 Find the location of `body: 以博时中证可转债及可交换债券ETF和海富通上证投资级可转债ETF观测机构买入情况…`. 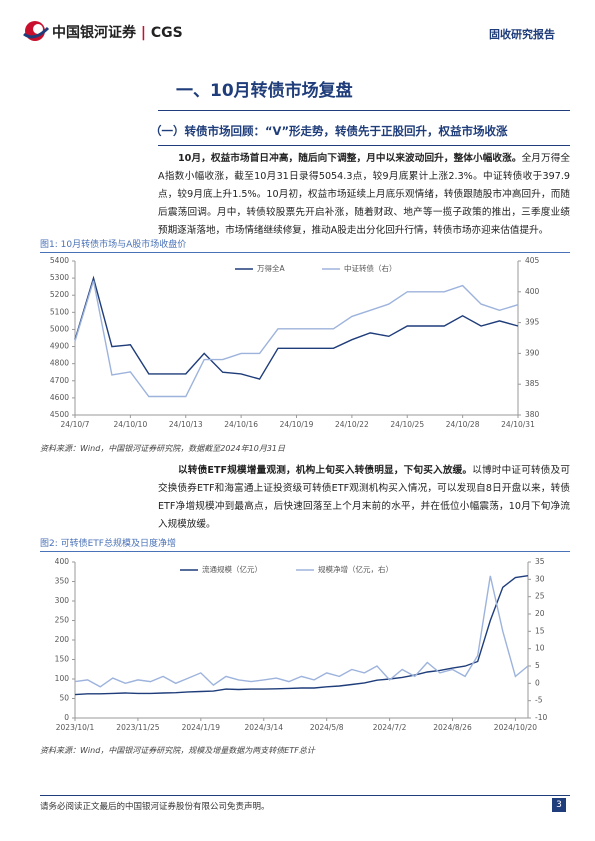

body: 以博时中证可转债及可交换债券ETF和海富通上证投资级可转债ETF观测机构买入情况… is located at coordinates (364, 497).